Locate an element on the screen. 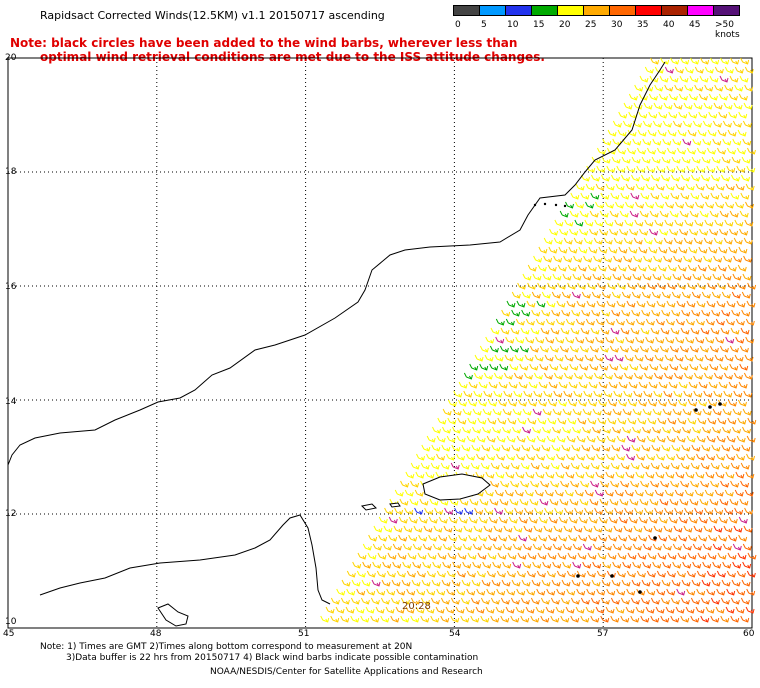 The height and width of the screenshot is (688, 760). x-tick-60: 60 is located at coordinates (749, 634).